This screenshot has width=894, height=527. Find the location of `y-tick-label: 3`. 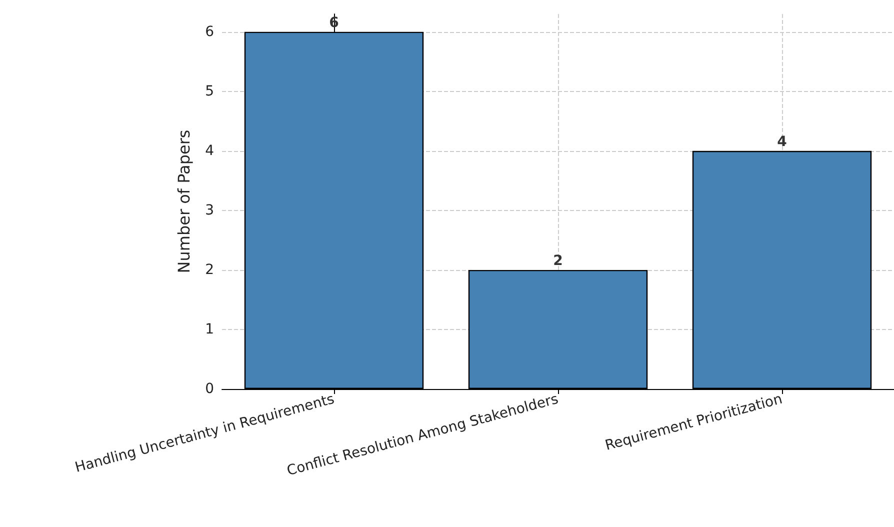

y-tick-label: 3 is located at coordinates (209, 210).